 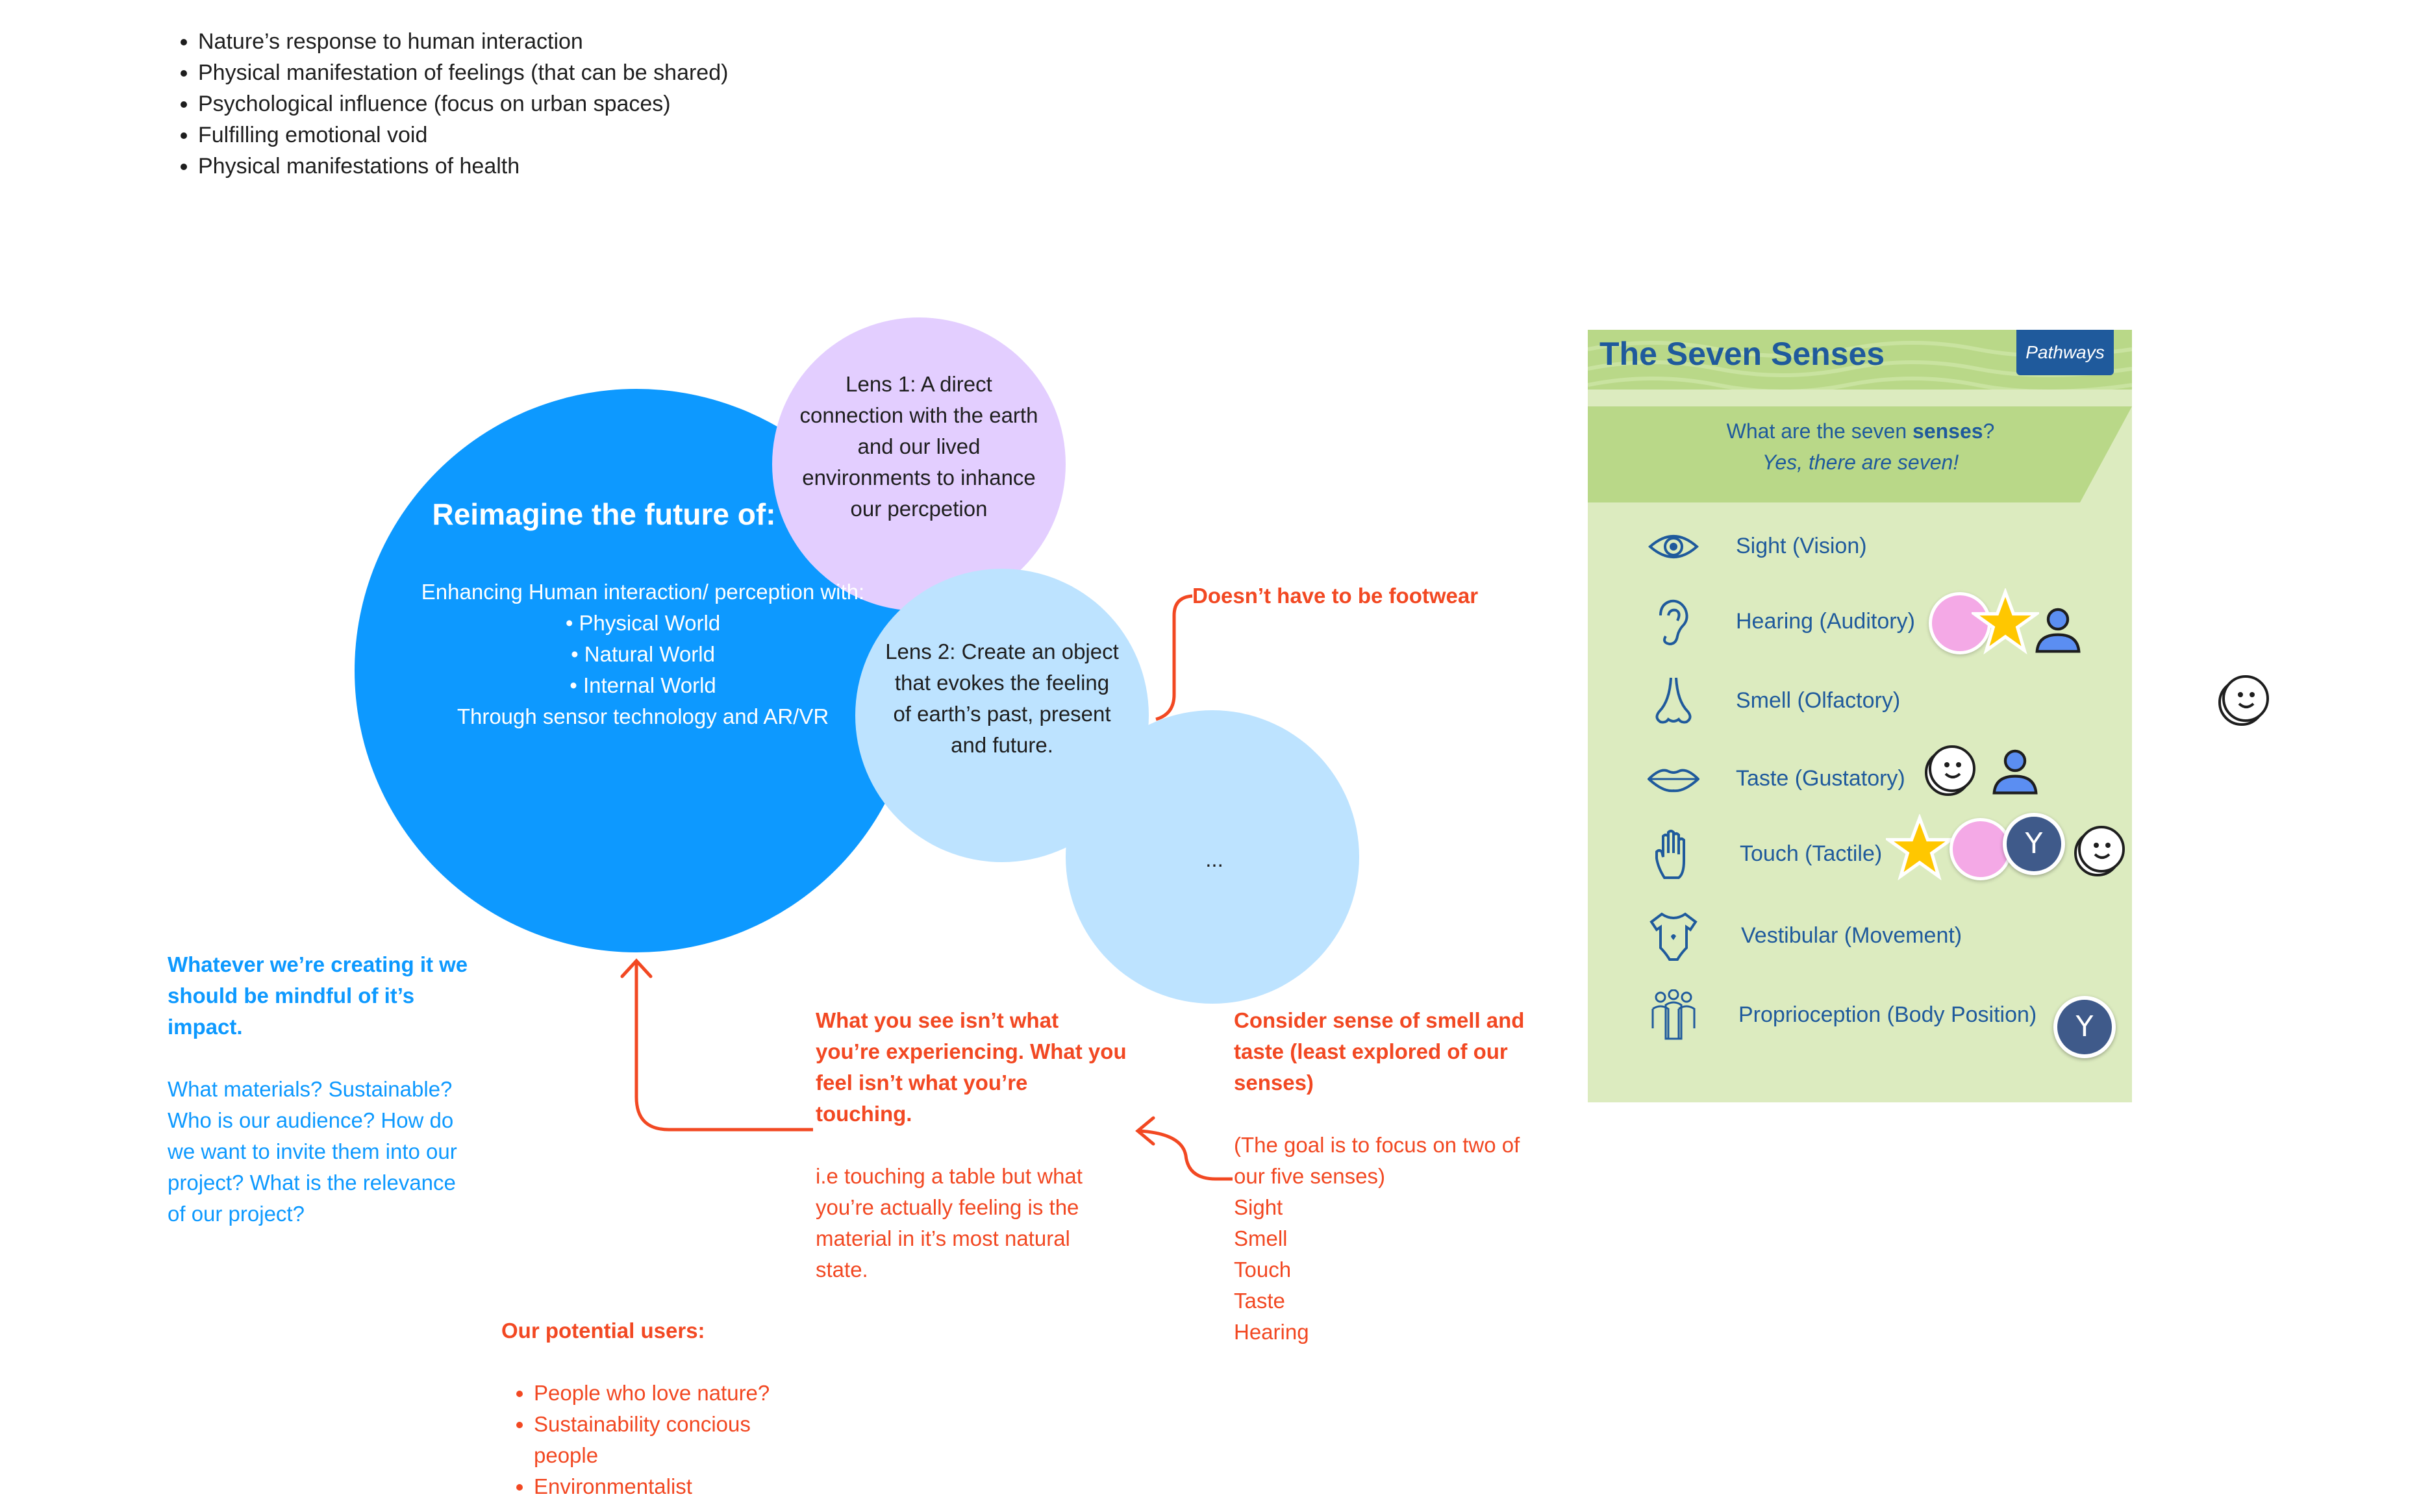 What do you see at coordinates (1860, 462) in the screenshot?
I see `card-answer: Yes, there are seven!` at bounding box center [1860, 462].